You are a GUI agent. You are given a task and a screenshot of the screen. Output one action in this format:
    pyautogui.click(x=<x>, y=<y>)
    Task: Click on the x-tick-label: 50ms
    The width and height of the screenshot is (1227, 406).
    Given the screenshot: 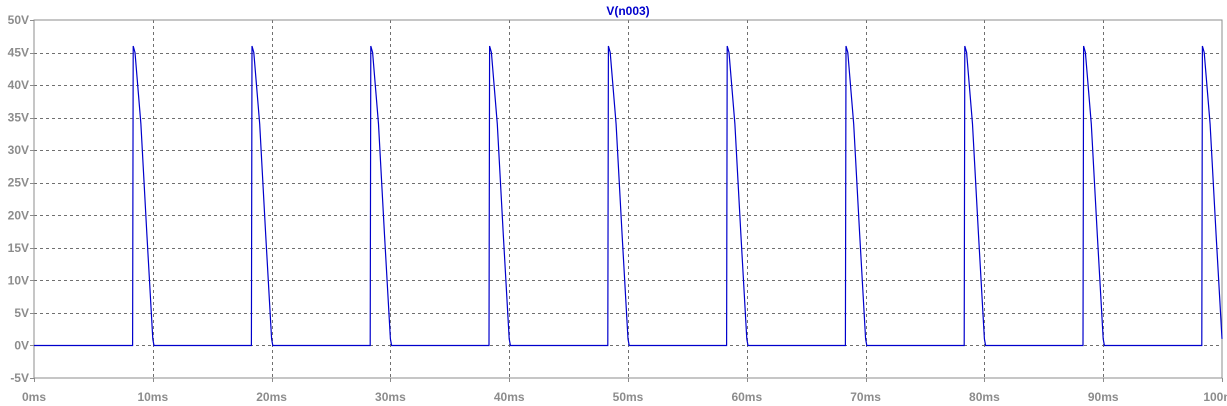 What is the action you would take?
    pyautogui.click(x=628, y=397)
    